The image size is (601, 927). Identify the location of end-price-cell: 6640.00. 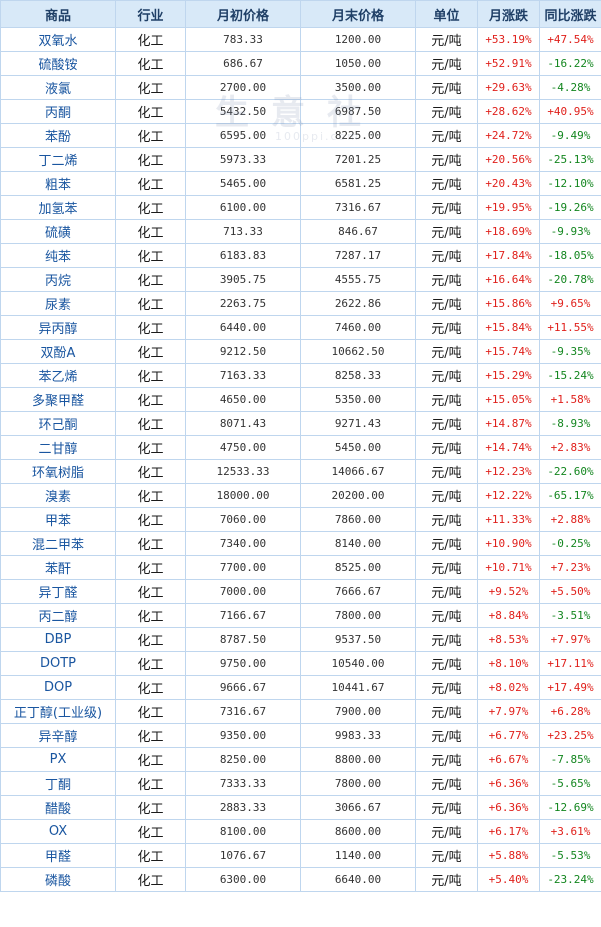
(358, 879).